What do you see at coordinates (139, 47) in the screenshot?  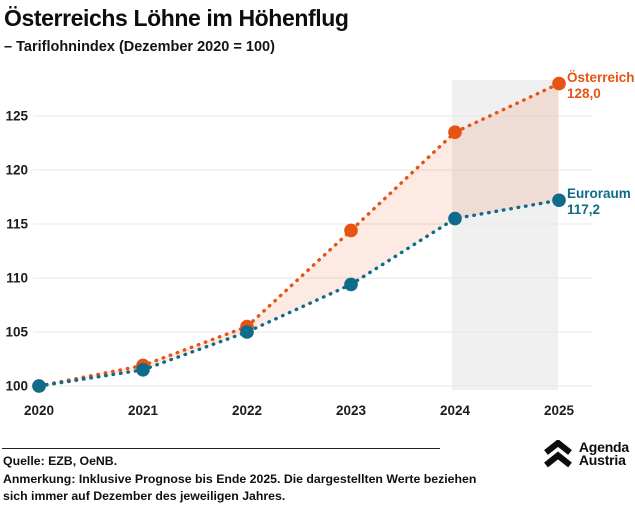 I see `chart-subtitle: – Tariflohnindex (Dezember 2020 = 100)` at bounding box center [139, 47].